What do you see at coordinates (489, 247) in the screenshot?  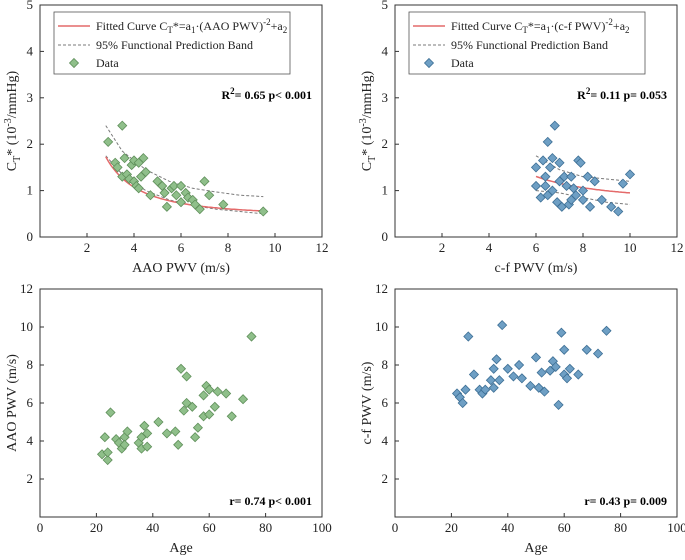 I see `x-tick-label: 4` at bounding box center [489, 247].